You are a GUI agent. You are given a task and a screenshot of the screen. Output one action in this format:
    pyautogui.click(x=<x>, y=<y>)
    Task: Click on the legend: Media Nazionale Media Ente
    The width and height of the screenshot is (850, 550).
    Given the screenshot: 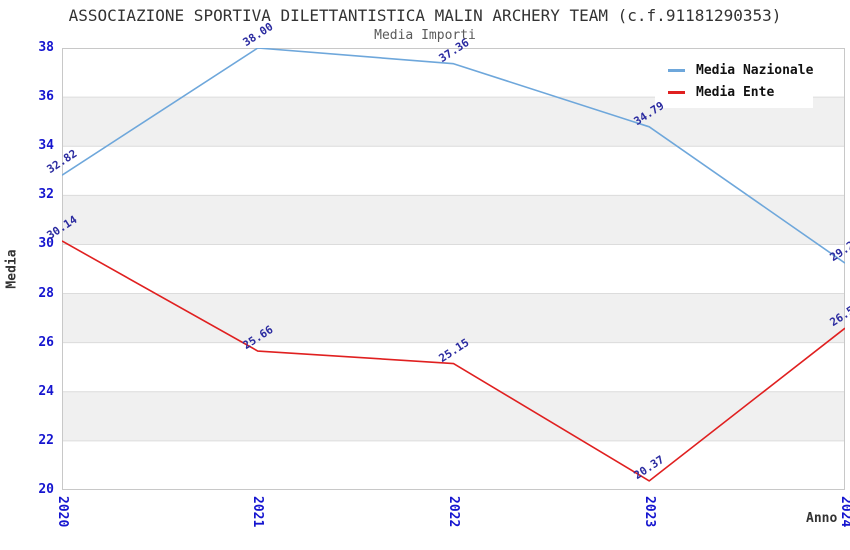 What is the action you would take?
    pyautogui.click(x=734, y=82)
    